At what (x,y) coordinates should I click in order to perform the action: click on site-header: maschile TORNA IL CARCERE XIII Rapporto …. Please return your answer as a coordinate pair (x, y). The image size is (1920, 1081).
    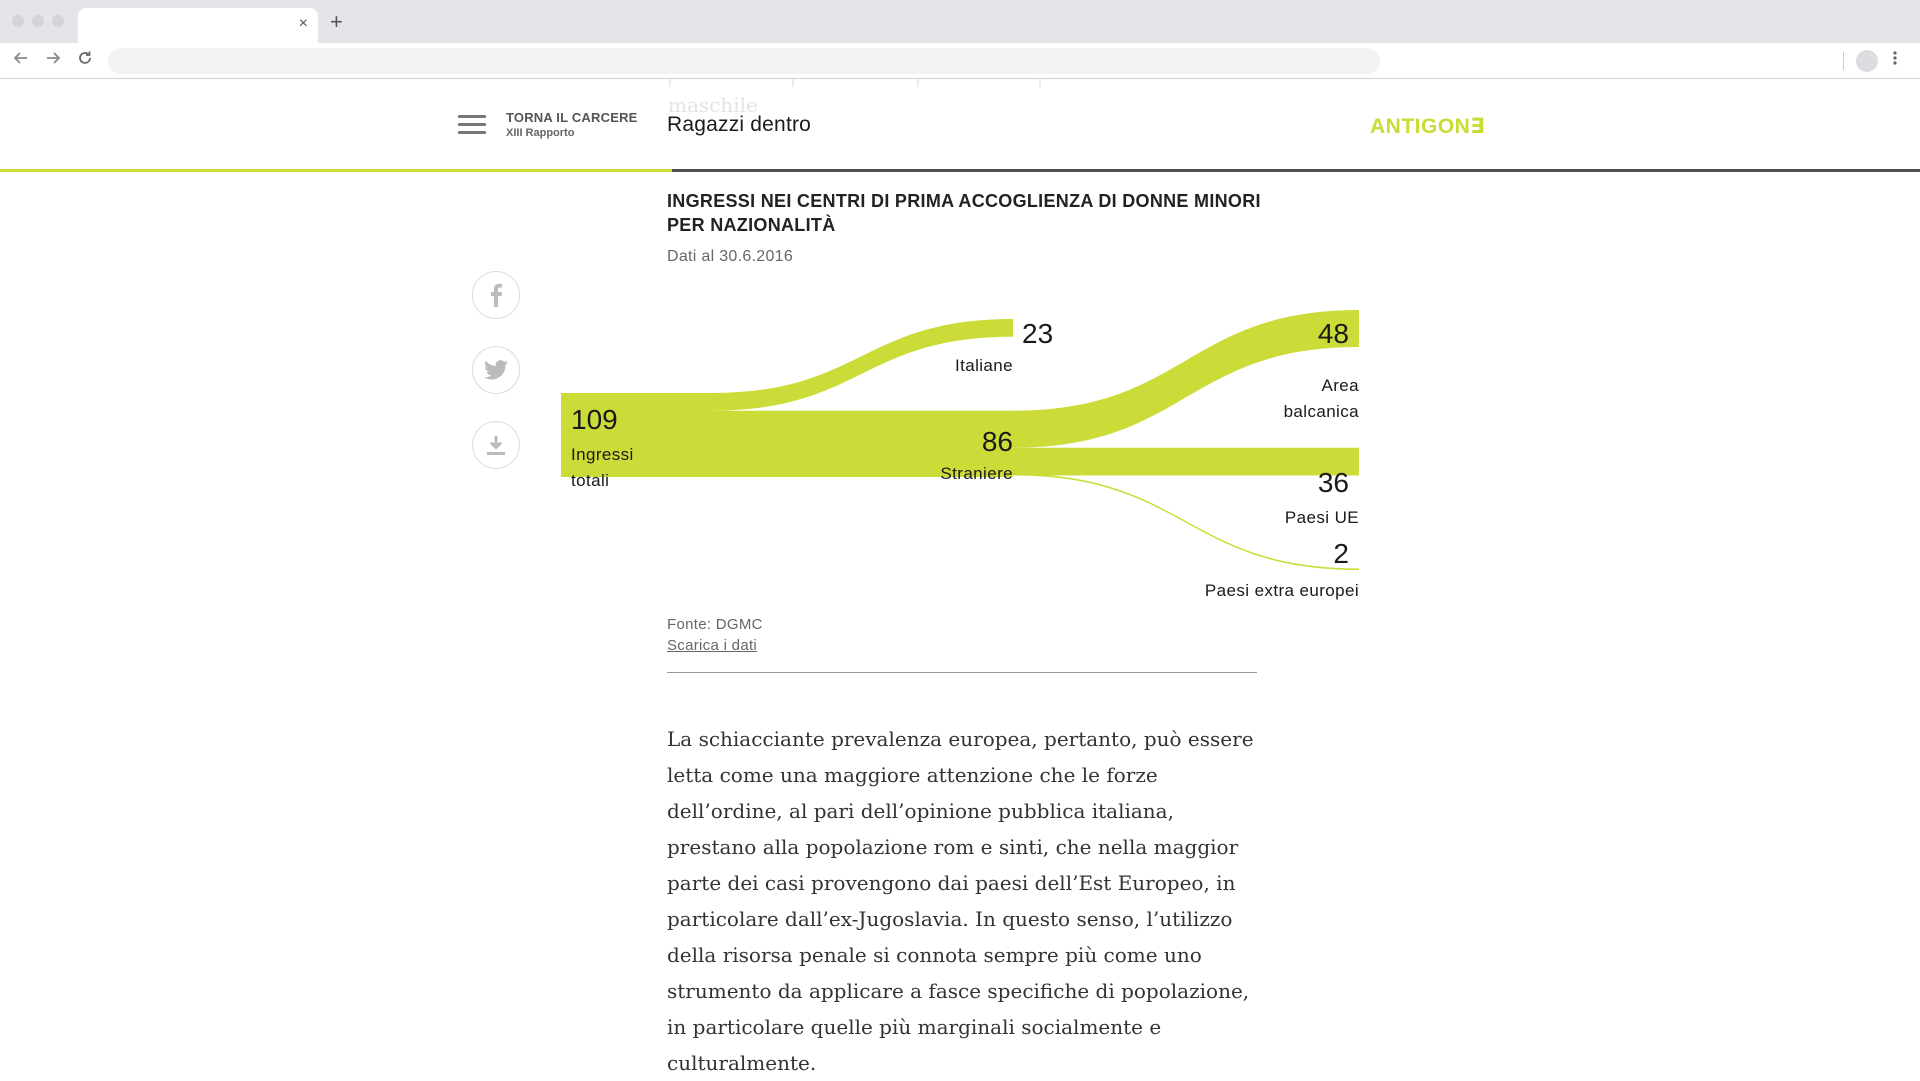
    Looking at the image, I should click on (960, 125).